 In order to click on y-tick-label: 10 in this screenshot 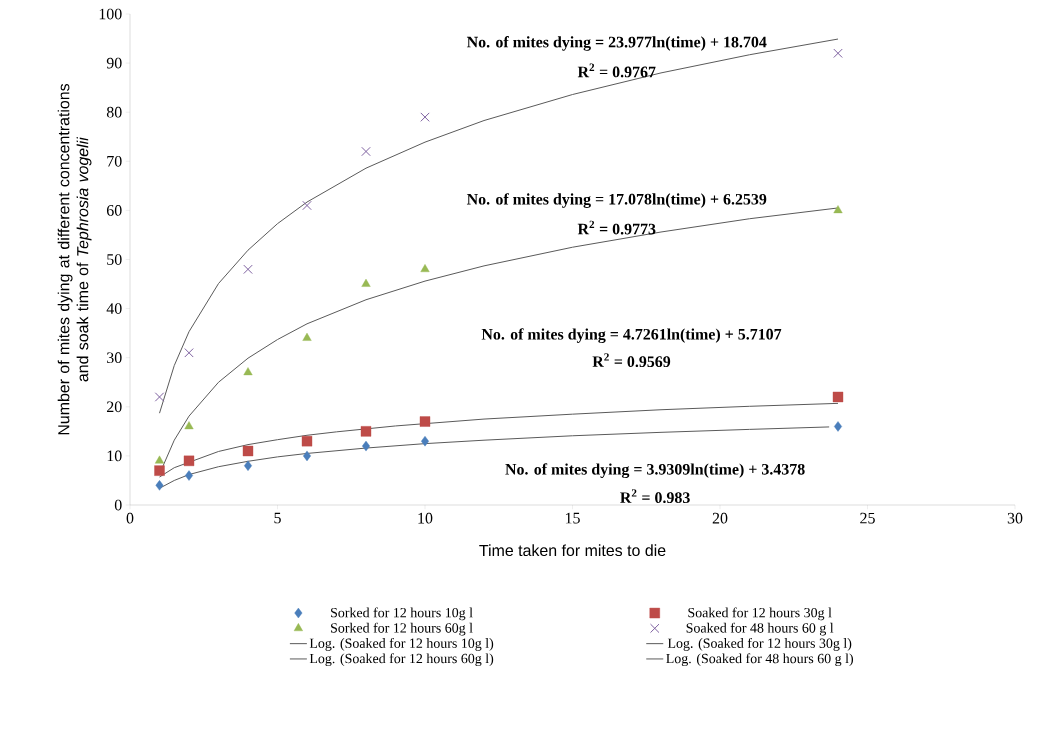, I will do `click(114, 456)`.